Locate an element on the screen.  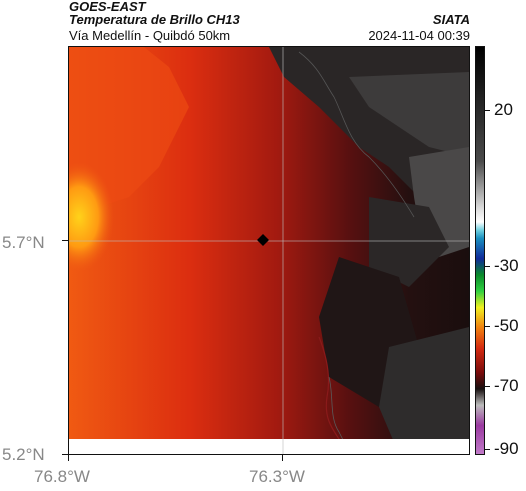
border-line is located at coordinates (356, 134).